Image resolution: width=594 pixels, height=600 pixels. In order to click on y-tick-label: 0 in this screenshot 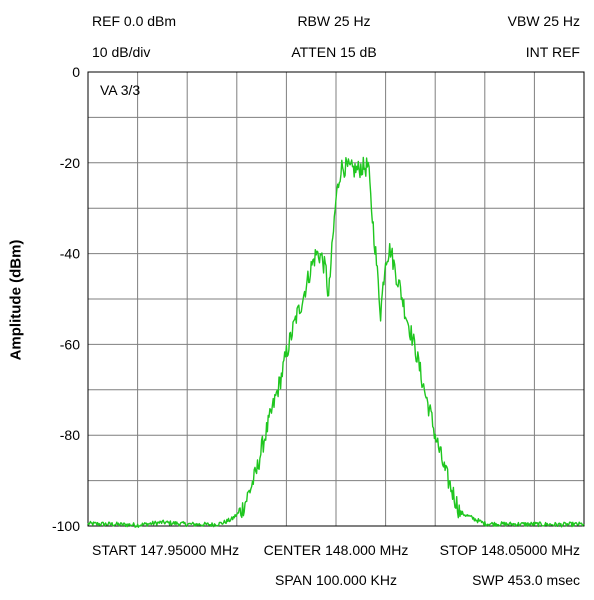, I will do `click(76, 72)`.